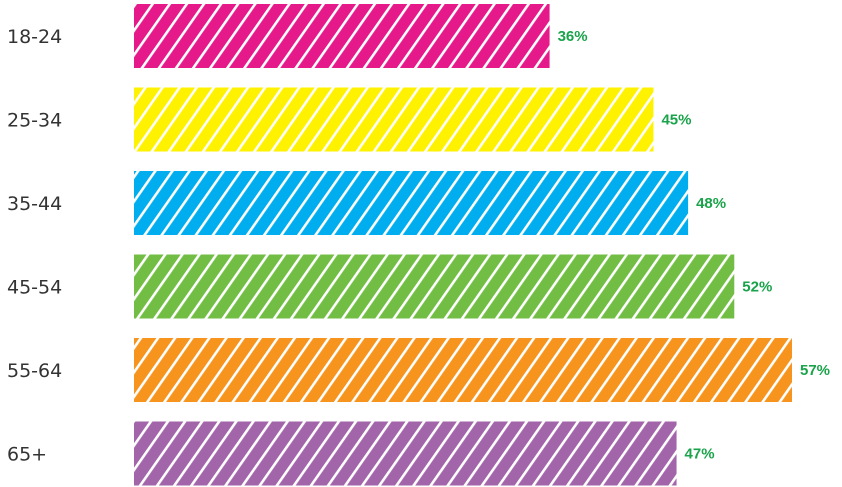  Describe the element at coordinates (34, 121) in the screenshot. I see `category-label: 25-34` at that location.